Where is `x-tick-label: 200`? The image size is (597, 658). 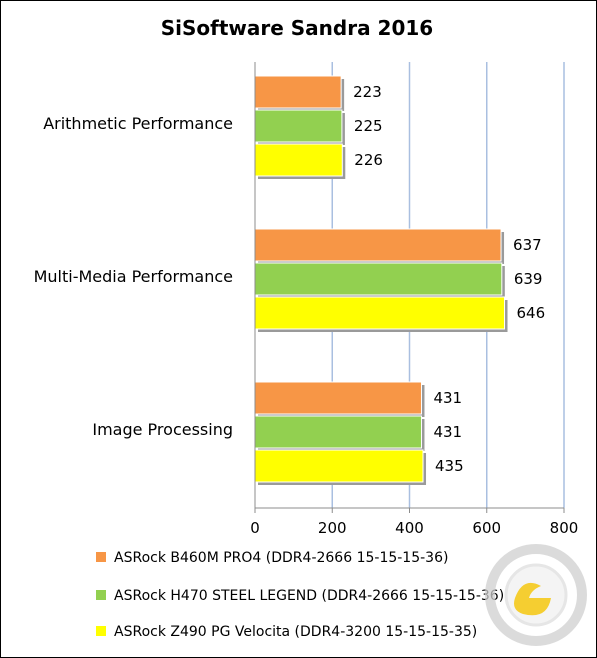
x-tick-label: 200 is located at coordinates (332, 528).